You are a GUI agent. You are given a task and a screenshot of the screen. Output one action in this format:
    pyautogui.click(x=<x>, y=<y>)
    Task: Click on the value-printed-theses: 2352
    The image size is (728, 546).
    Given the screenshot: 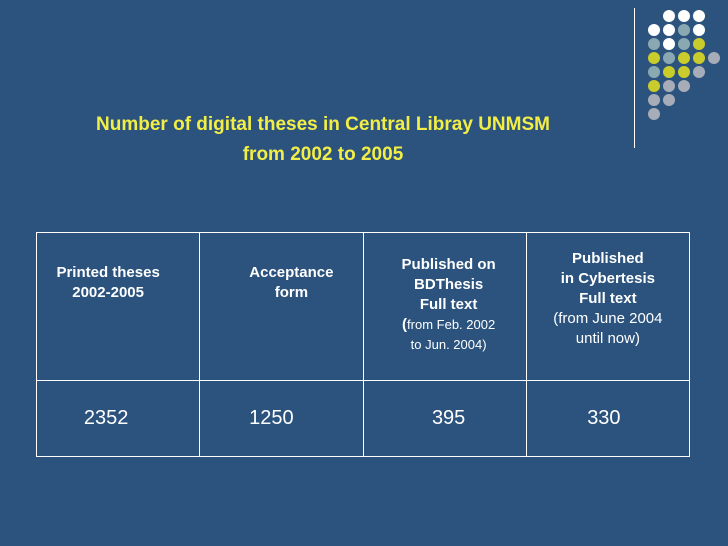 What is the action you would take?
    pyautogui.click(x=118, y=418)
    